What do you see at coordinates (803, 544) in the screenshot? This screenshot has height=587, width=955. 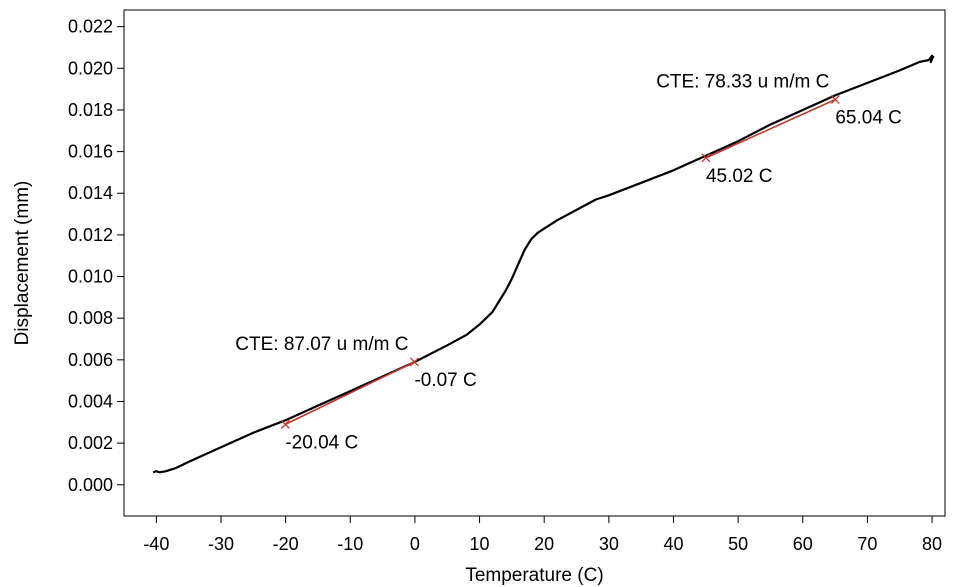 I see `x-tick-label: 60` at bounding box center [803, 544].